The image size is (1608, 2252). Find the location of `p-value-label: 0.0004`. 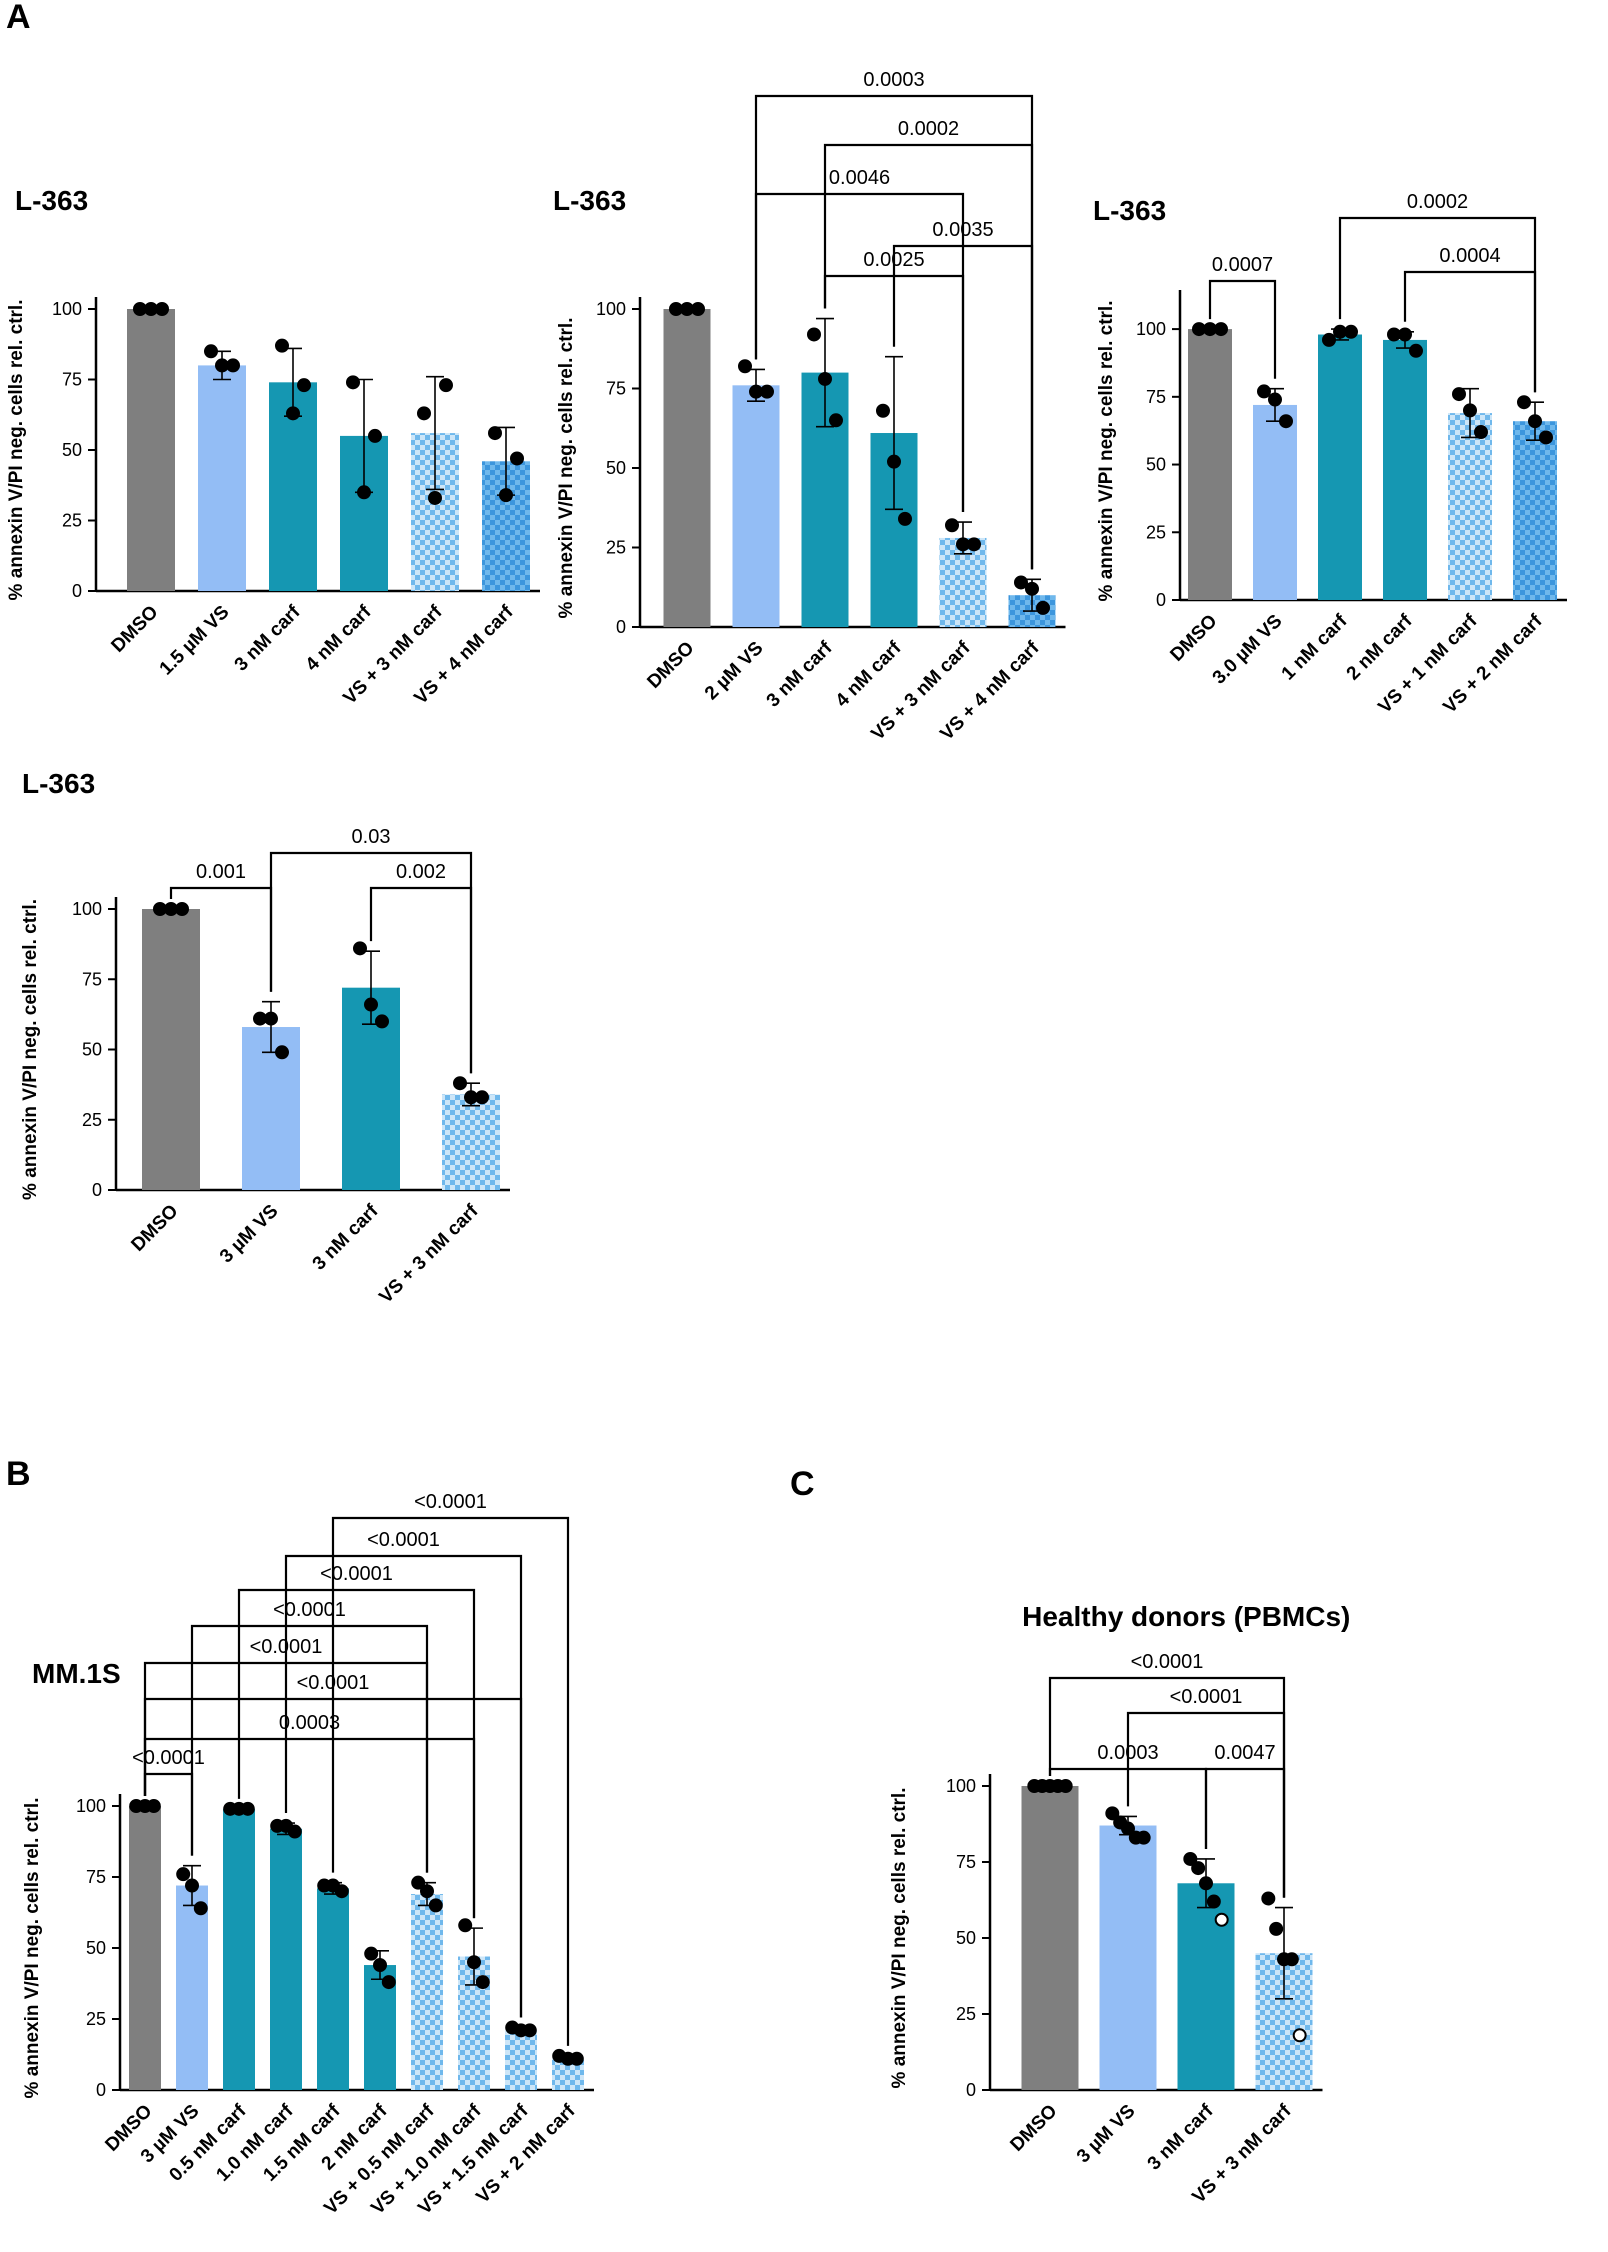

p-value-label: 0.0004 is located at coordinates (1469, 256).